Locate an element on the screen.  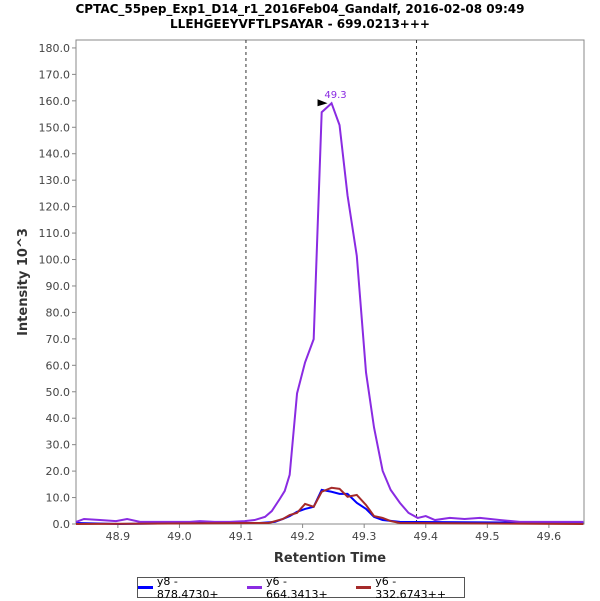
y-tick-label: 120.0 is located at coordinates (55, 207).